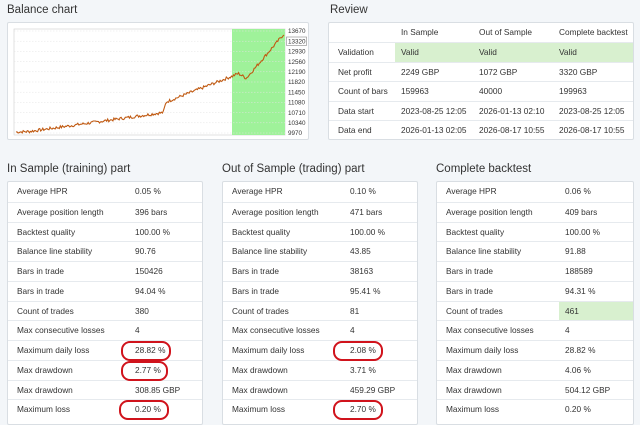 The width and height of the screenshot is (640, 425). I want to click on stat-label: Backtest quality, so click(475, 231).